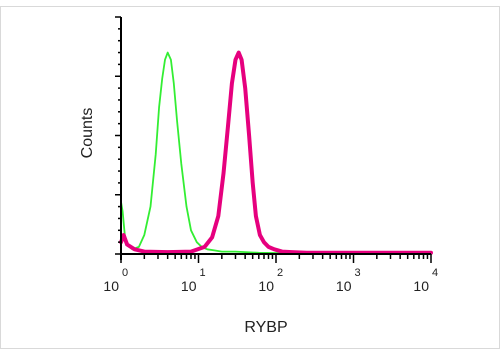 This screenshot has width=502, height=351. What do you see at coordinates (358, 273) in the screenshot?
I see `x-tick-label-exponent: 3` at bounding box center [358, 273].